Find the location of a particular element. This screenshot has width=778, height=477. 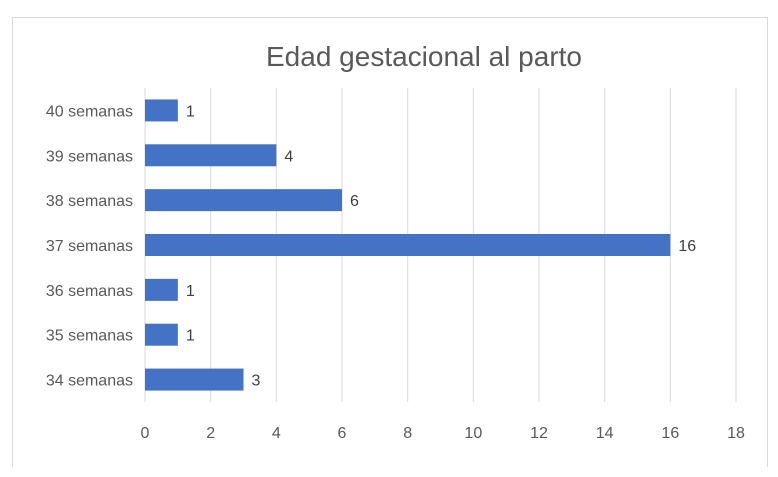

x-tick-label: 10 is located at coordinates (473, 433).